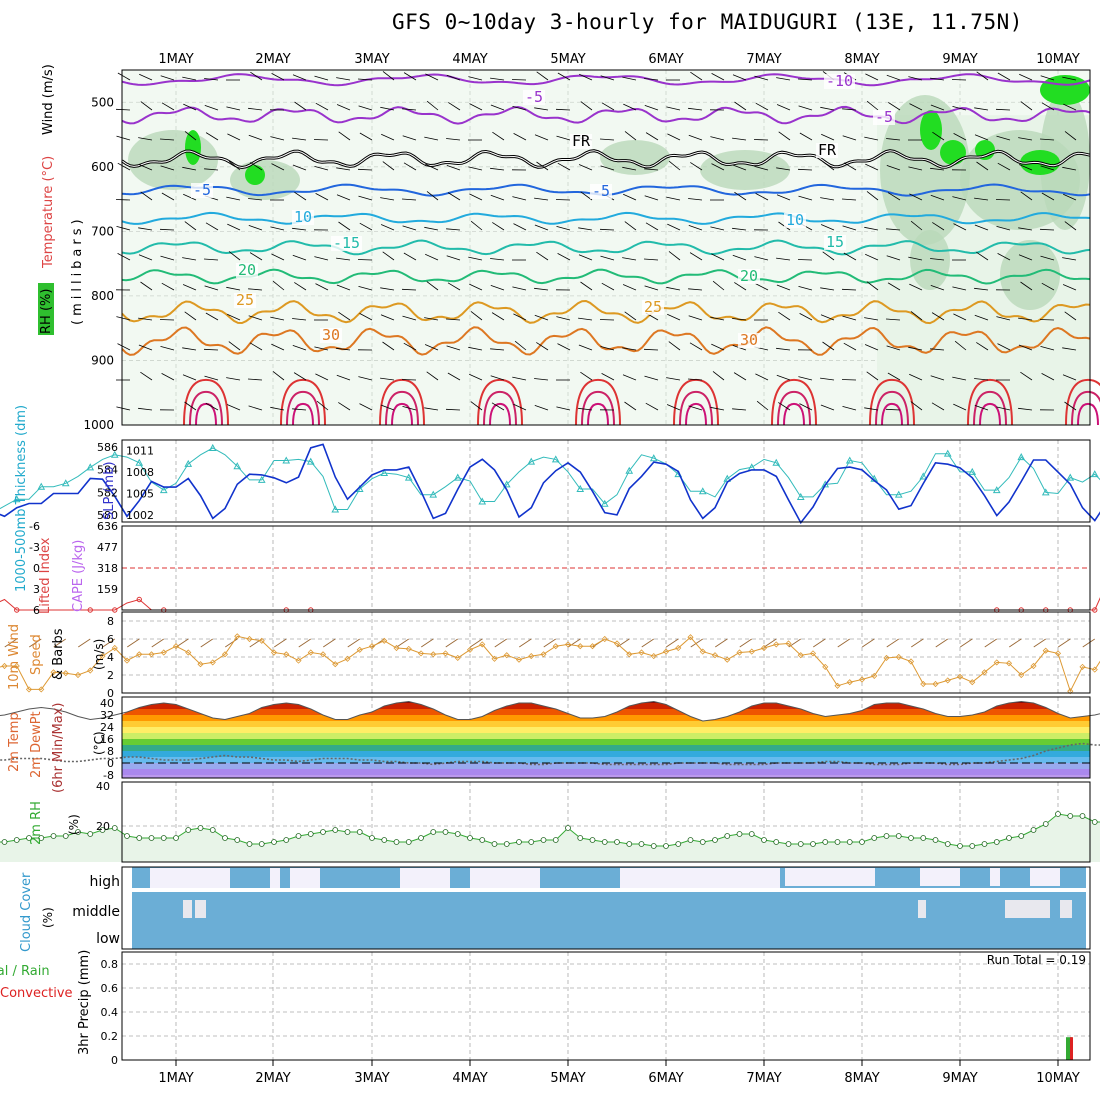  Describe the element at coordinates (550, 484) in the screenshot. I see `thickness-slp-panel` at that location.